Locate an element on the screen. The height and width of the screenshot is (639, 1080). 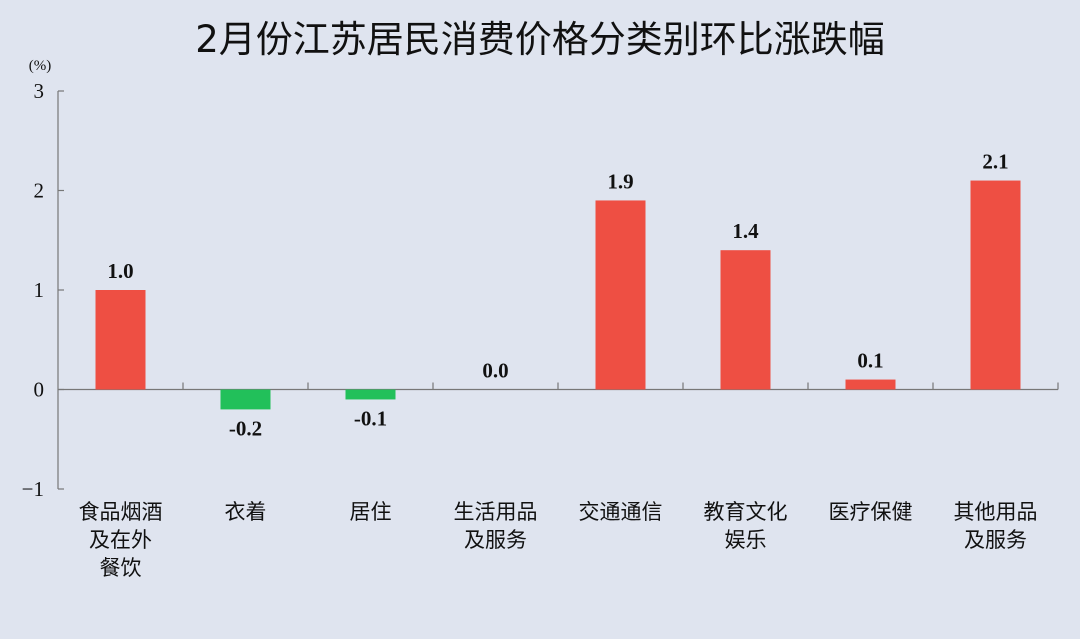
x-tick-label: 餐饮 is located at coordinates (121, 568).